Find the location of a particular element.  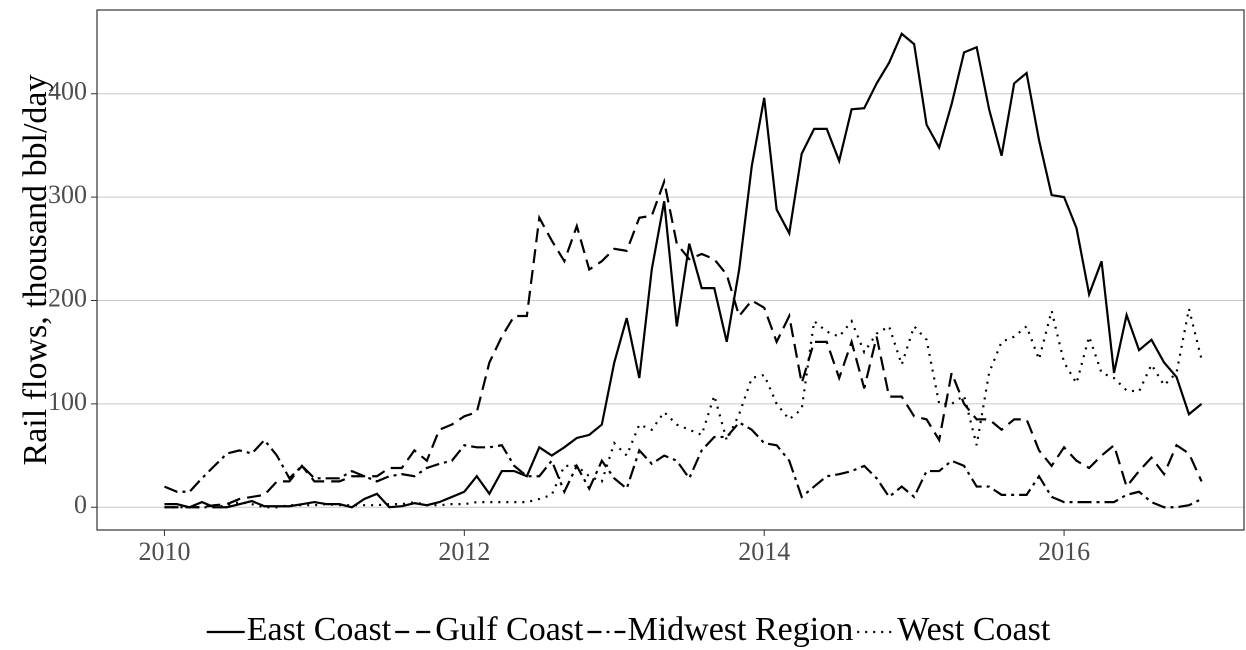

x-tick-label: 2012 is located at coordinates (464, 551).